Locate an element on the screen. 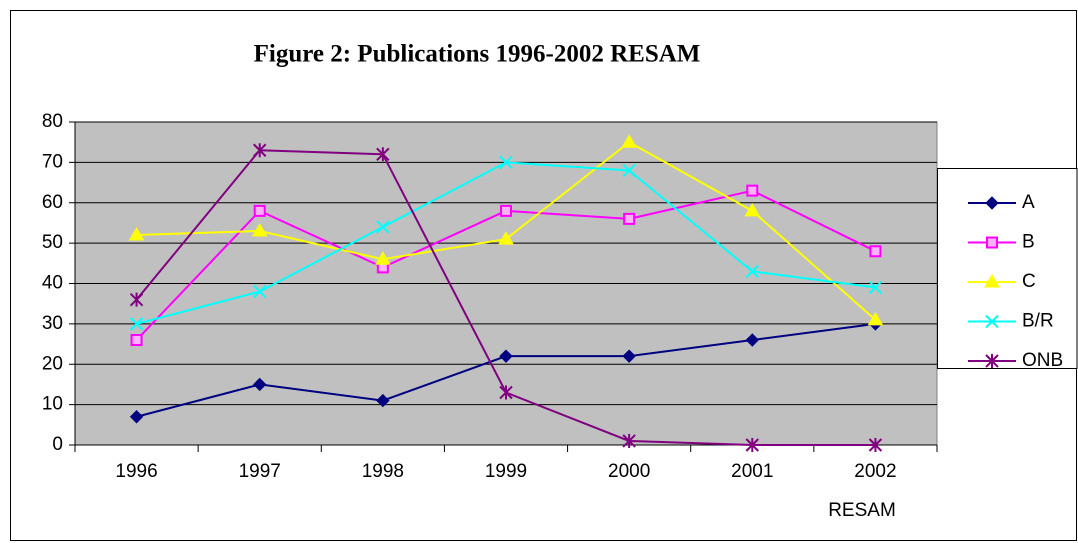 This screenshot has height=543, width=1078. legend-label: A is located at coordinates (1028, 202).